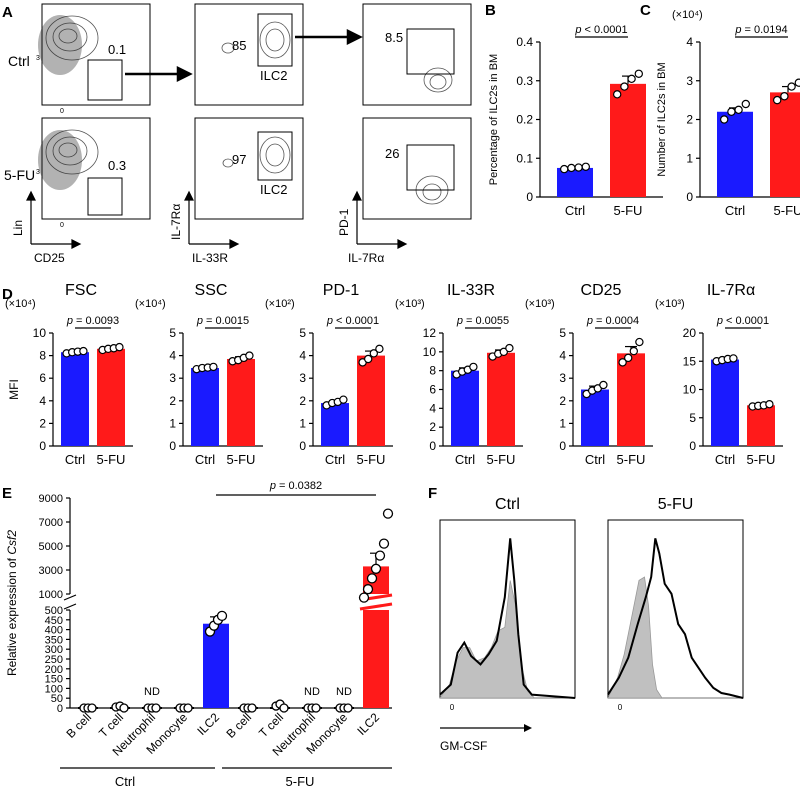 This screenshot has height=799, width=800. Describe the element at coordinates (7, 493) in the screenshot. I see `panel-letter-e: E` at that location.